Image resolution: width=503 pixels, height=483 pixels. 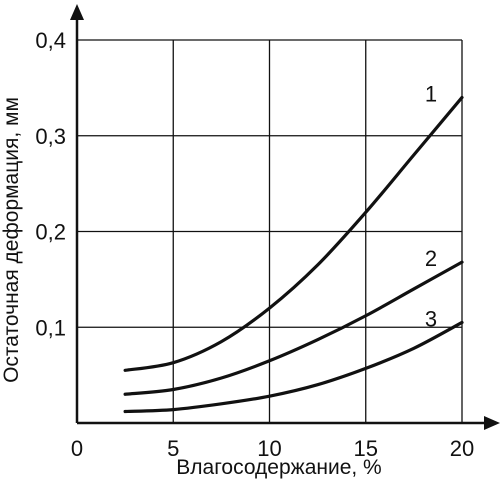 What do you see at coordinates (431, 318) in the screenshot?
I see `series-label-3: 3` at bounding box center [431, 318].